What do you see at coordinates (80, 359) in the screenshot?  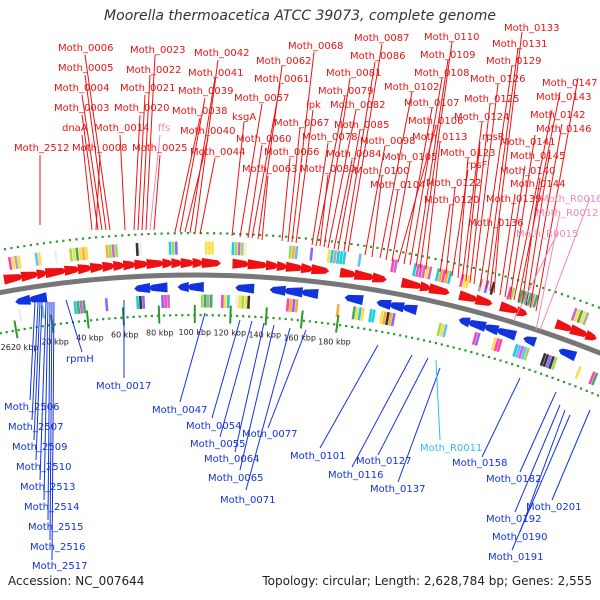 I see `gene-label: rpmH` at bounding box center [80, 359].